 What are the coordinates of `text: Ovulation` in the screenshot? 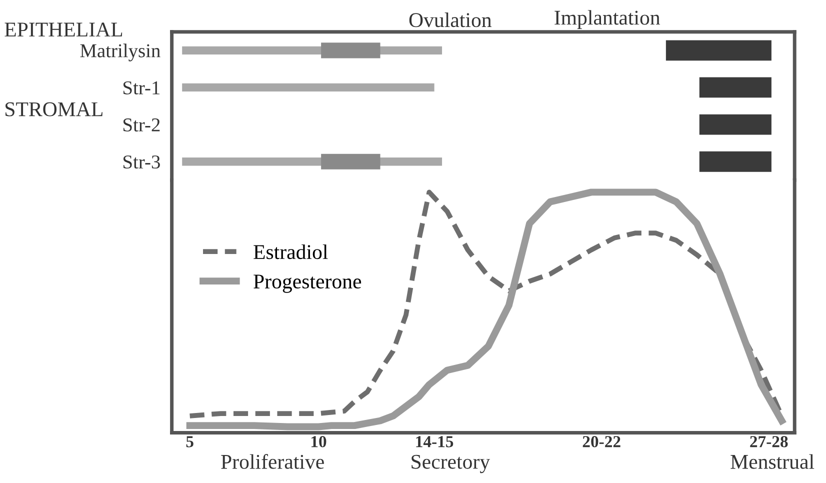 It's located at (450, 20).